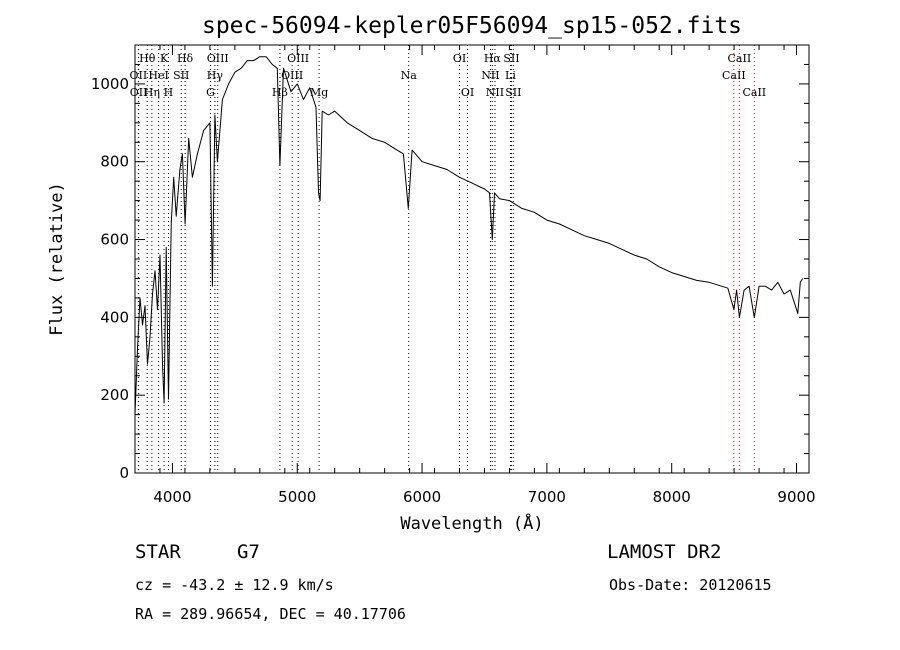 The height and width of the screenshot is (650, 900). I want to click on coordinates: RA = 289.96654, DEC = 40.17706, so click(270, 614).